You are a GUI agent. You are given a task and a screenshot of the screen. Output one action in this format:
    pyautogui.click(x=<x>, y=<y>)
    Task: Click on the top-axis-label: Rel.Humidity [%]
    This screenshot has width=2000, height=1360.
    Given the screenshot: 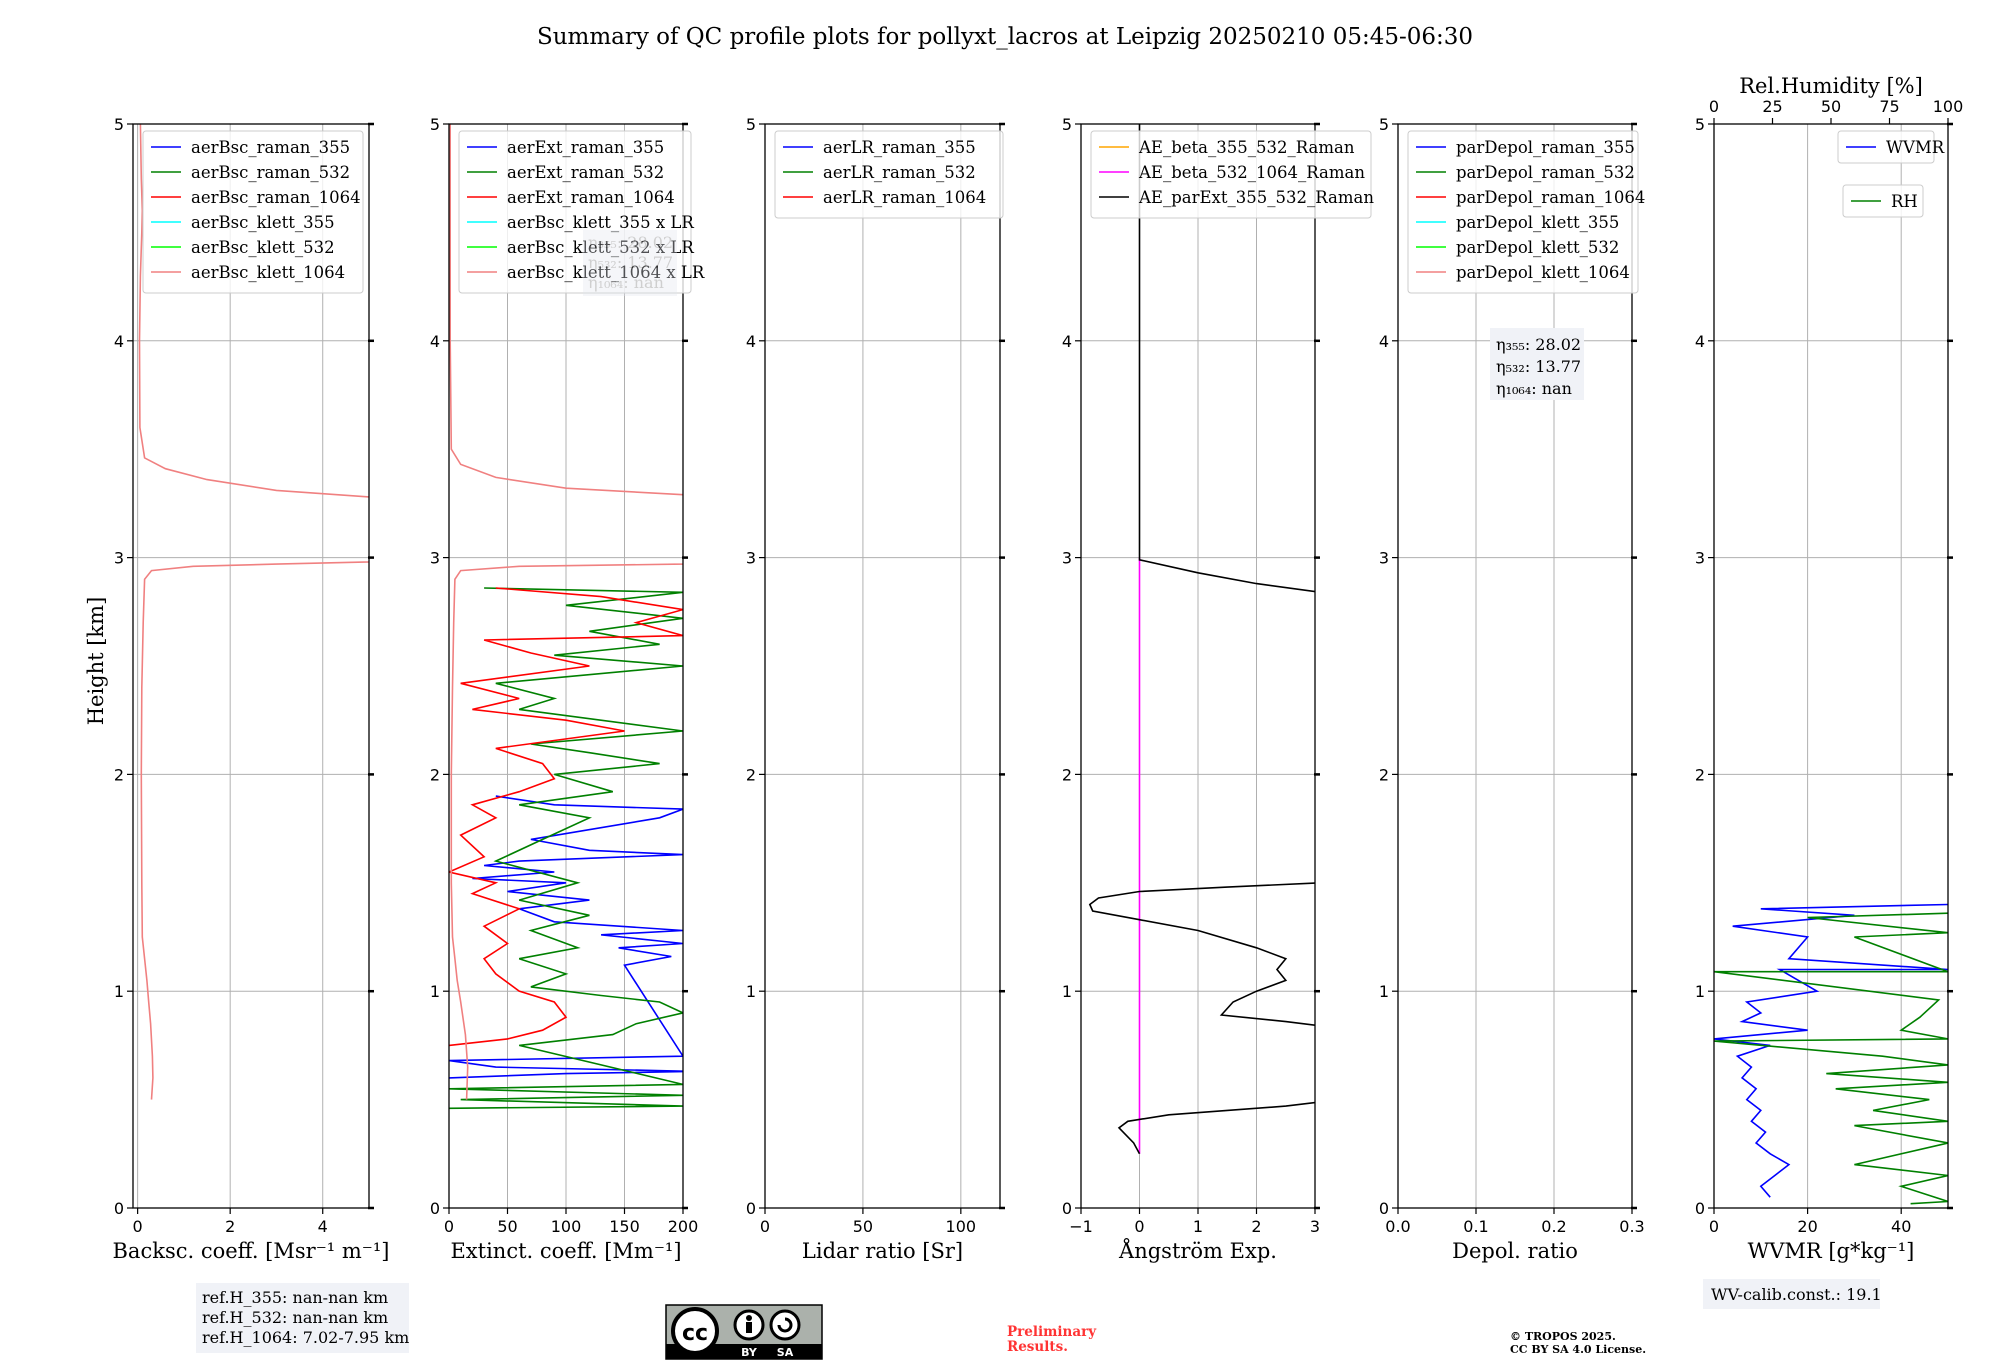 What is the action you would take?
    pyautogui.click(x=1831, y=86)
    